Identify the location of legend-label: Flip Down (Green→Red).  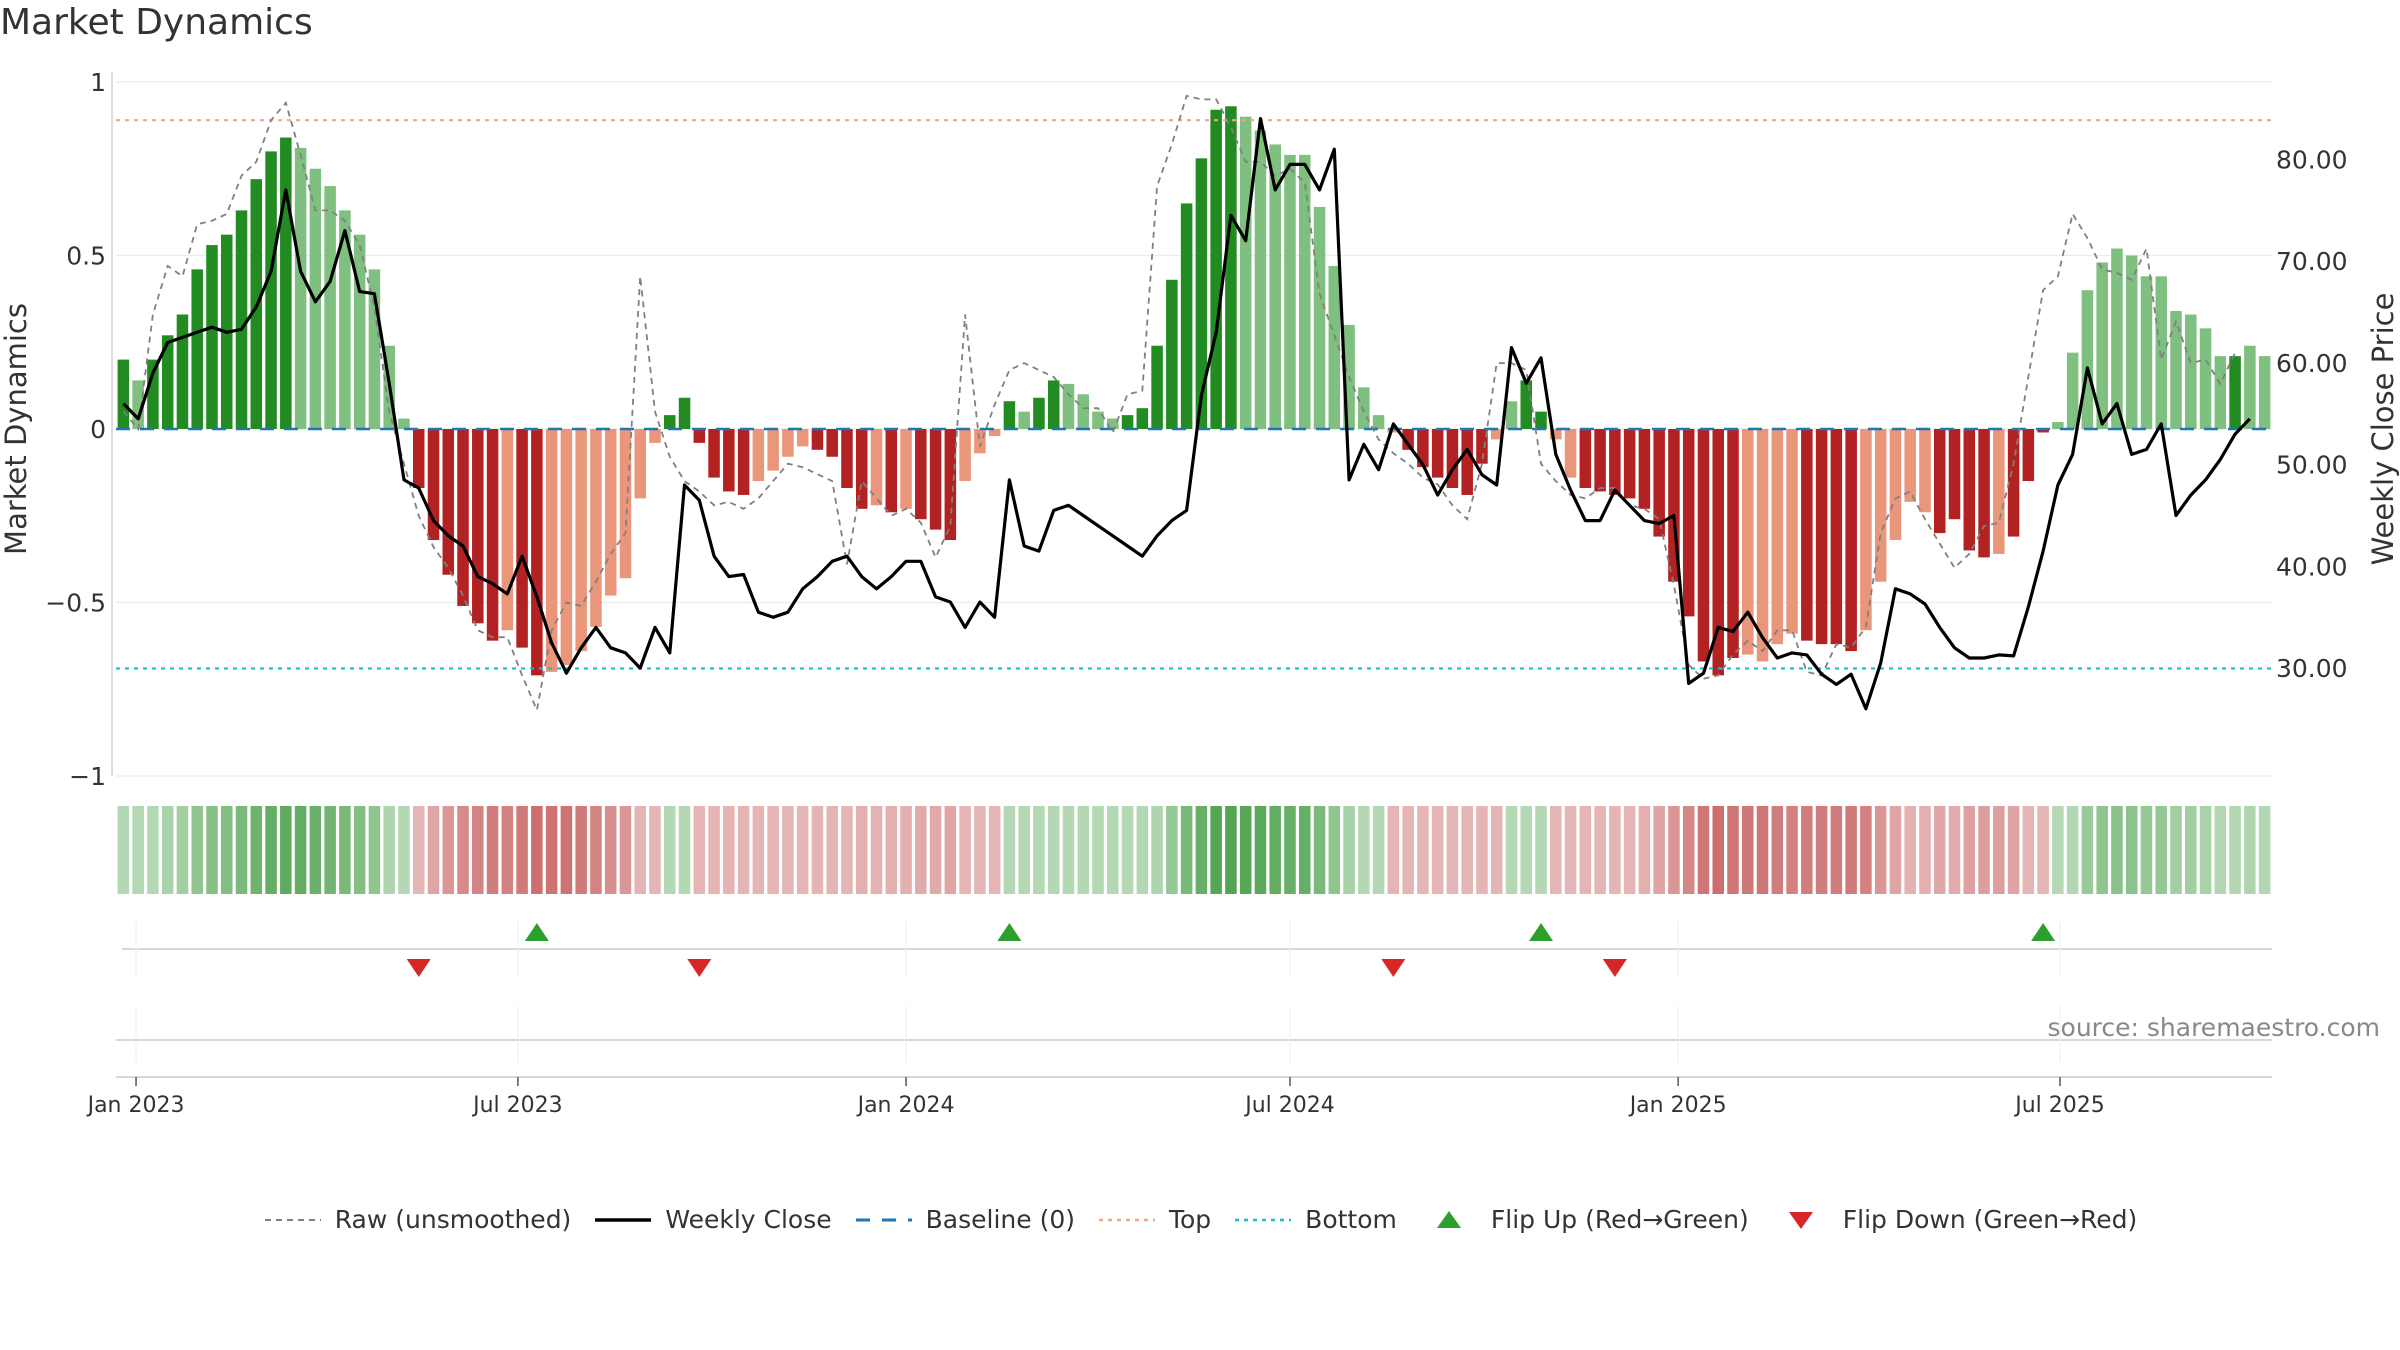
(1990, 1219).